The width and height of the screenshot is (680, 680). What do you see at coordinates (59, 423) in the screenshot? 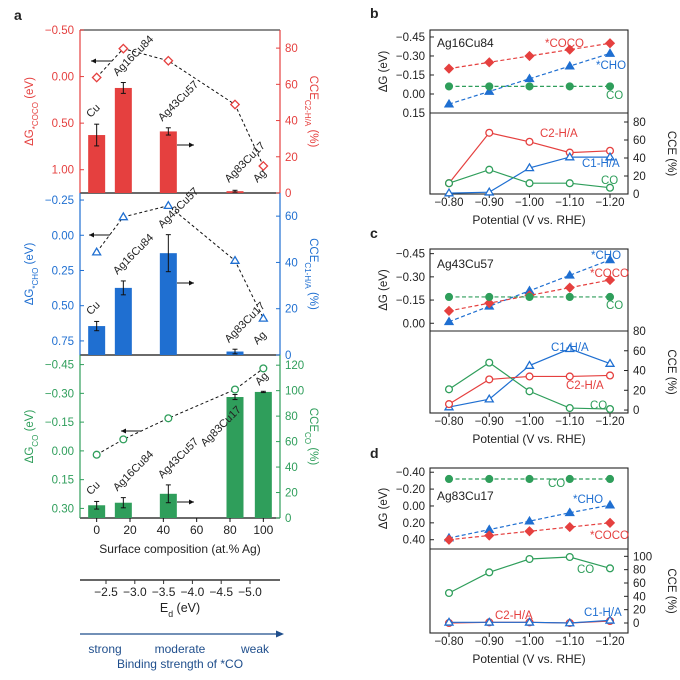
I see `left-tick-label: −0.15` at bounding box center [59, 423].